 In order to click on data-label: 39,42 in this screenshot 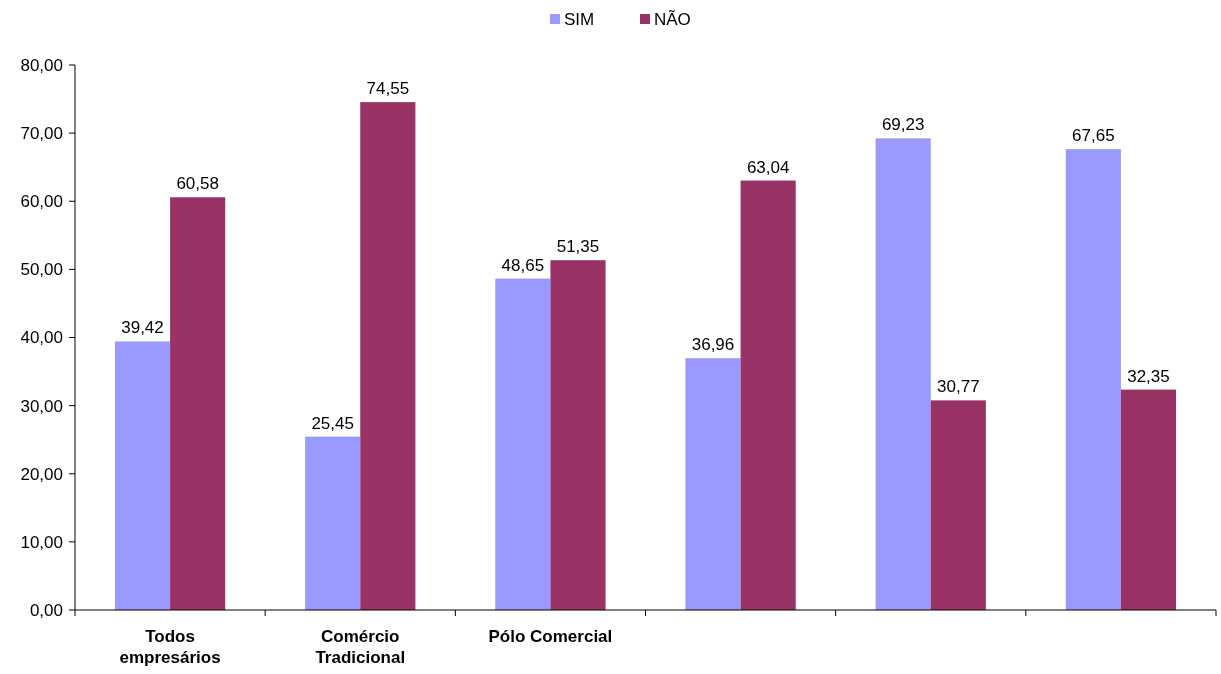, I will do `click(142, 328)`.